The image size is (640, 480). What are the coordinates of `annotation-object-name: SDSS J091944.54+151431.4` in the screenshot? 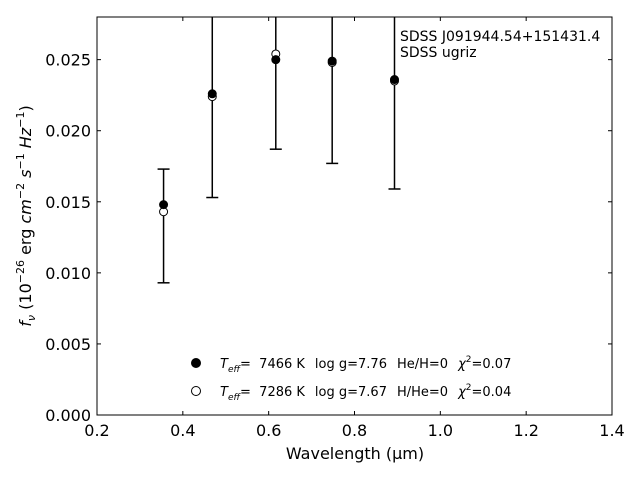 It's located at (500, 37).